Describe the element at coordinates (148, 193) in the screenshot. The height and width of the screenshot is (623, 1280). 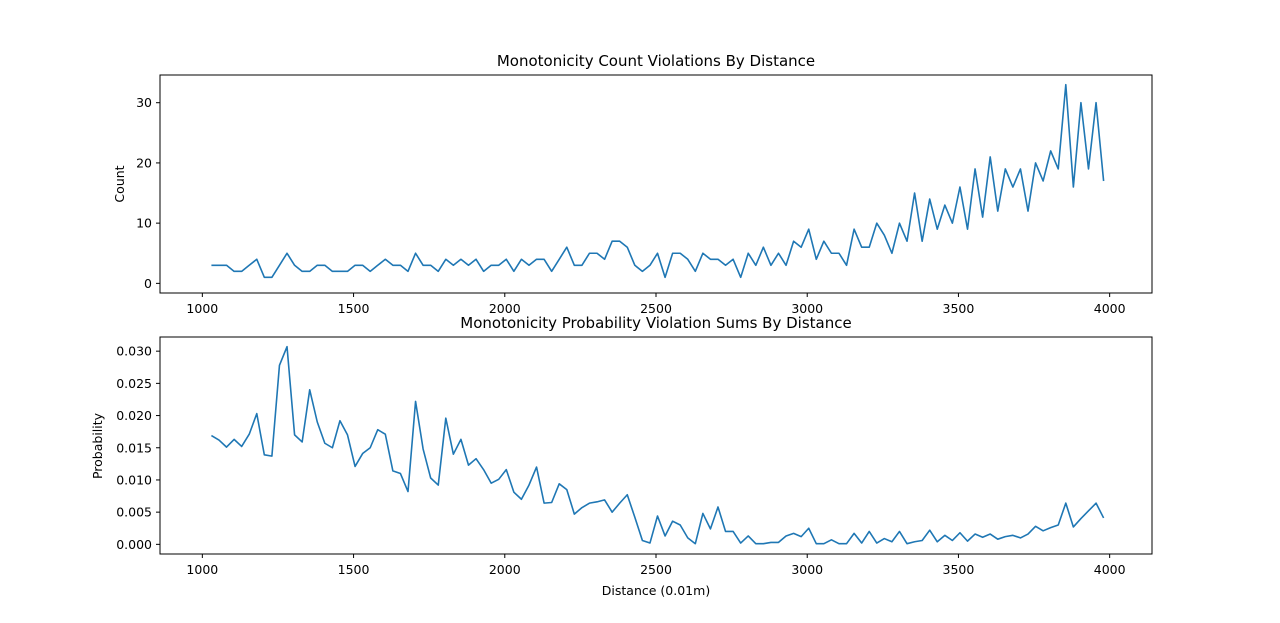
I see `y-axis: 0 10 20 30` at that location.